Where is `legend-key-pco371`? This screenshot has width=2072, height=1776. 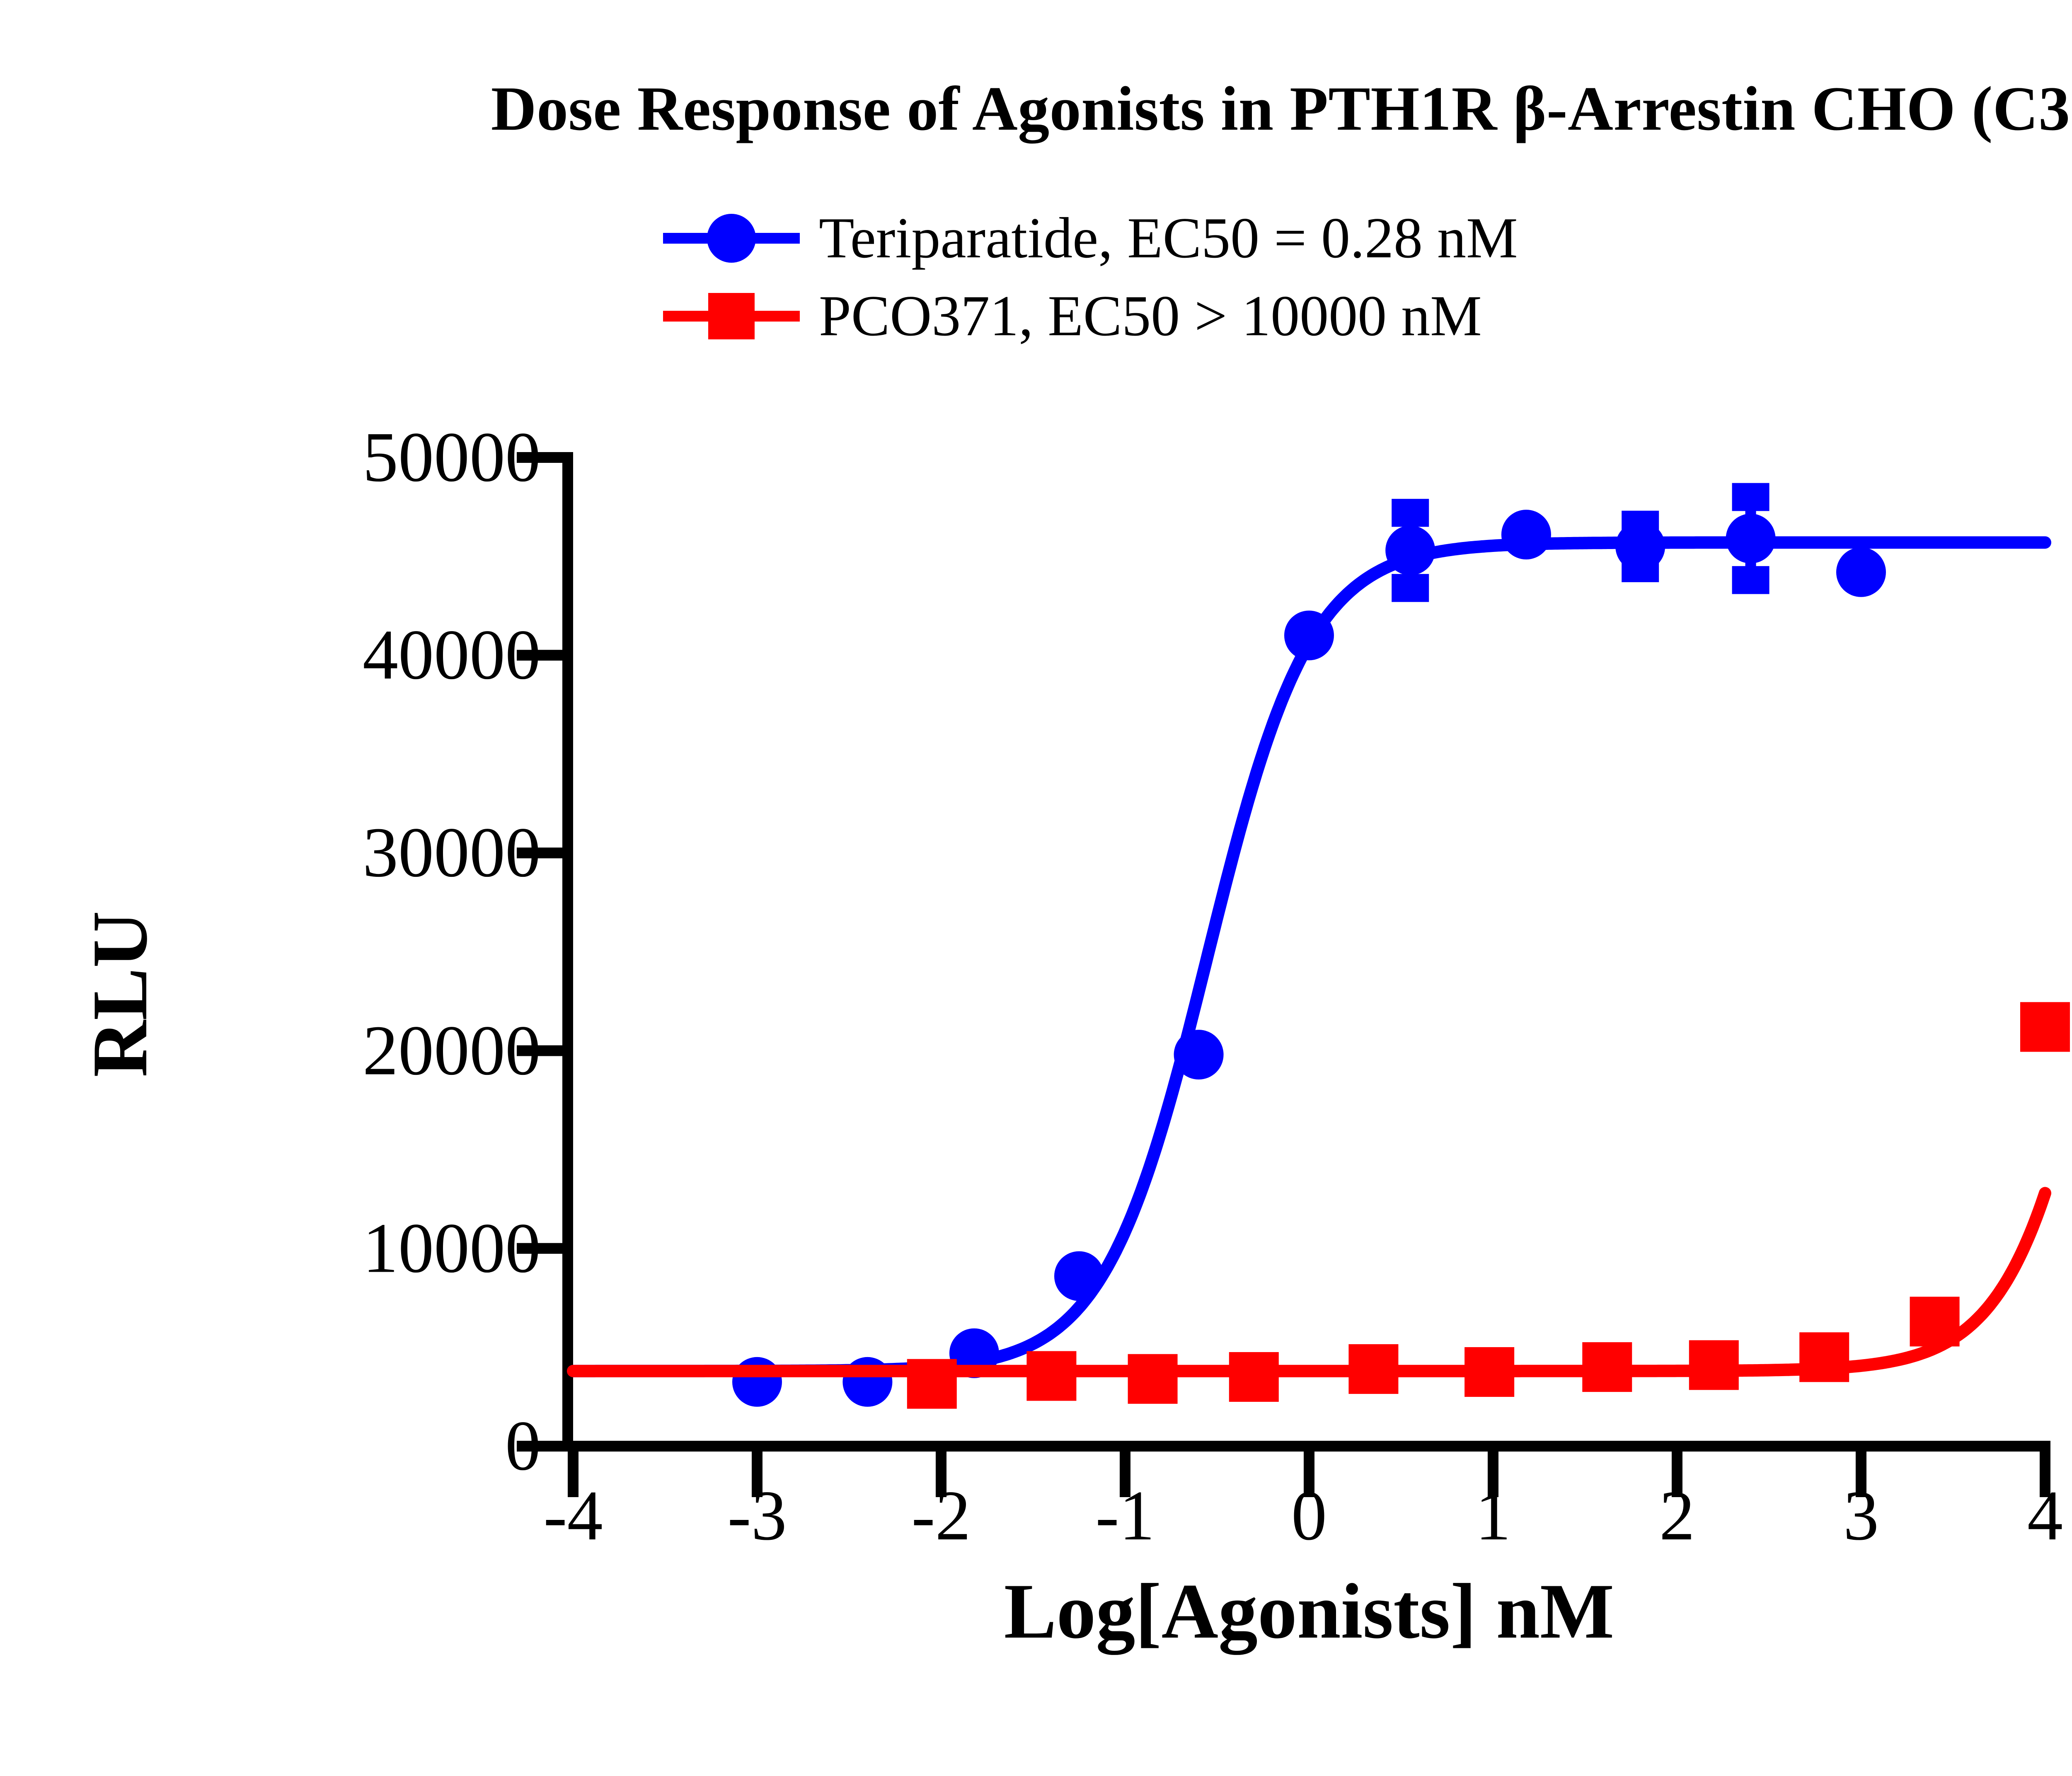 legend-key-pco371 is located at coordinates (731, 316).